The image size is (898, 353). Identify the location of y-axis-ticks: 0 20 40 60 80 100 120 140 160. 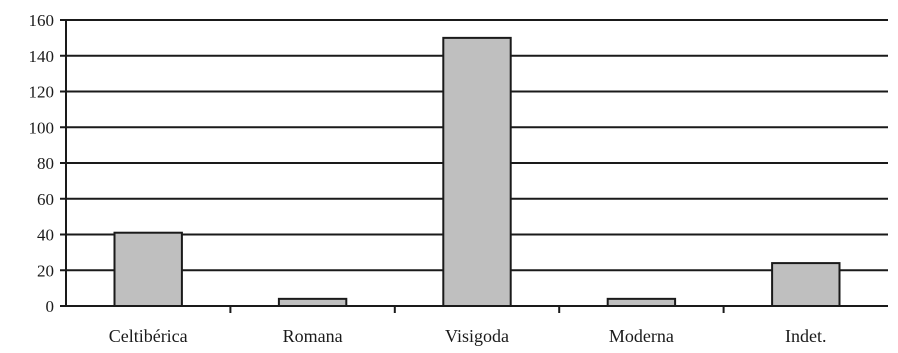
(47, 163).